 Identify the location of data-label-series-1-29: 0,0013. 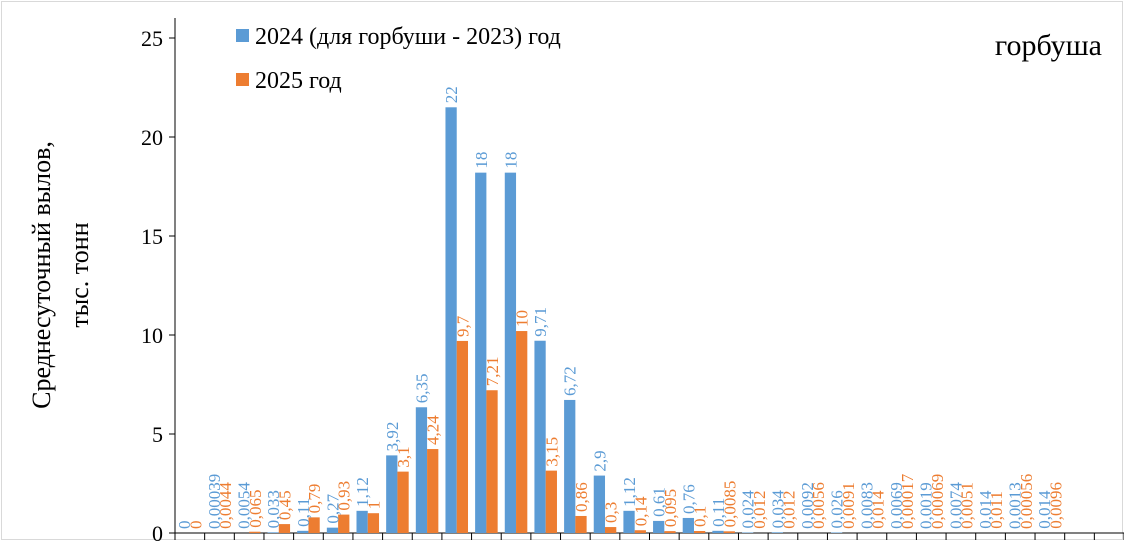
(1015, 505).